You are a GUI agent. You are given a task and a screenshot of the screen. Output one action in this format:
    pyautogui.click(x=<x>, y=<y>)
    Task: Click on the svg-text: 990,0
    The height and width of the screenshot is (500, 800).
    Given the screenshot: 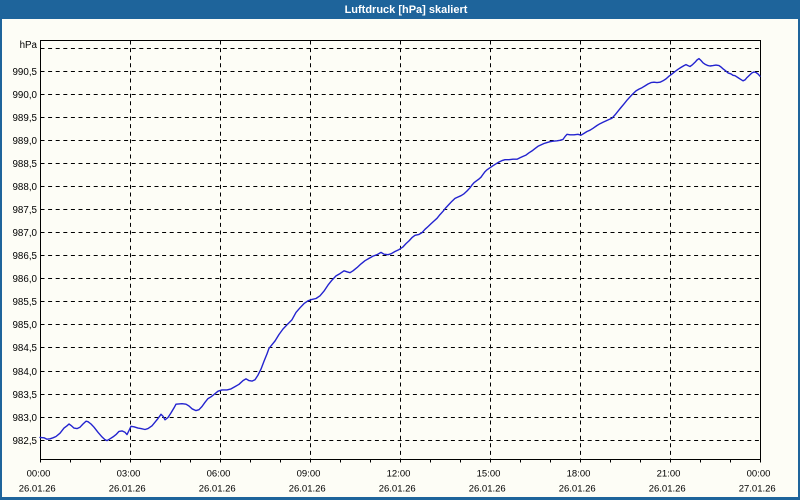 What is the action you would take?
    pyautogui.click(x=24, y=95)
    